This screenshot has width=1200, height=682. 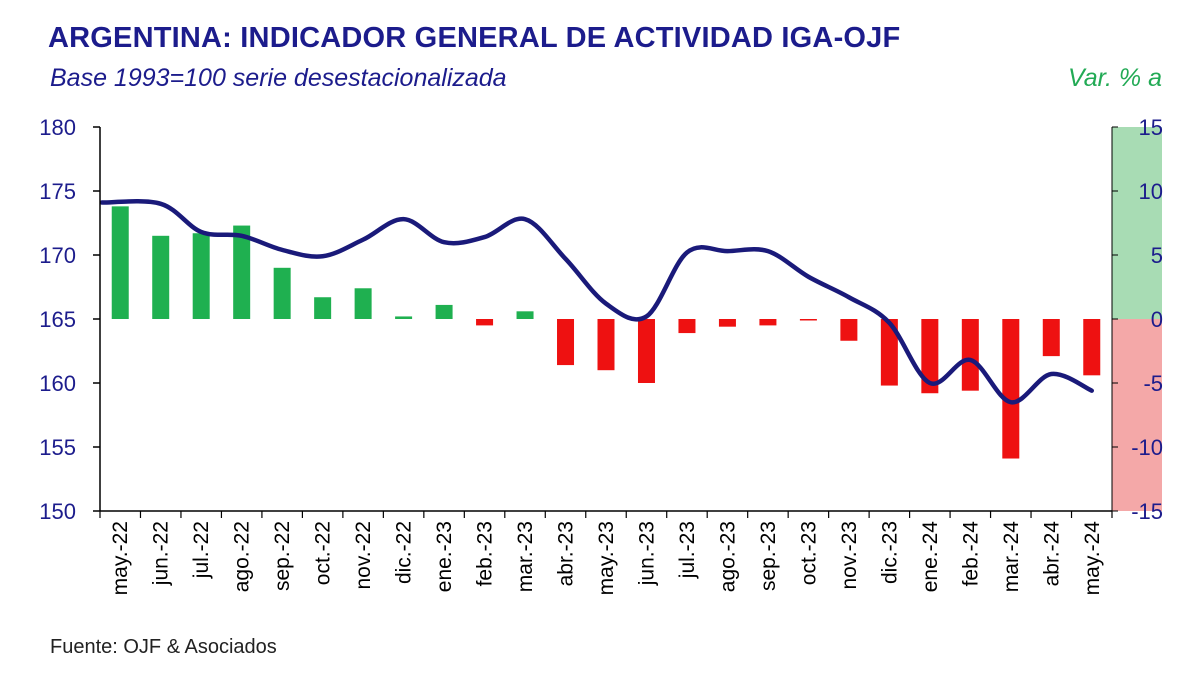 I want to click on bar-abr.-23, so click(x=566, y=342).